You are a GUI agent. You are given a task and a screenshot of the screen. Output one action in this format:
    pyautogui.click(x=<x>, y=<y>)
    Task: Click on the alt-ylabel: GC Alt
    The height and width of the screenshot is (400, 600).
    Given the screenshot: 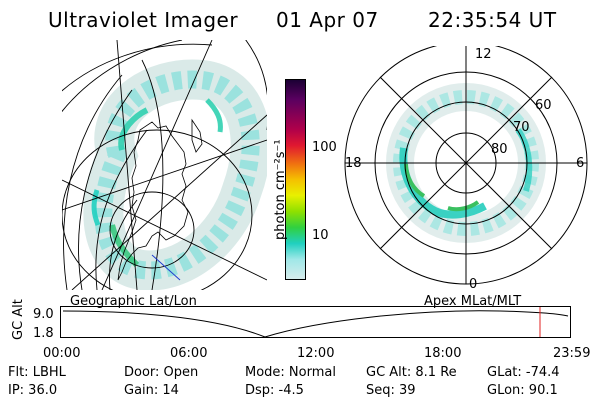 What is the action you would take?
    pyautogui.click(x=18, y=319)
    